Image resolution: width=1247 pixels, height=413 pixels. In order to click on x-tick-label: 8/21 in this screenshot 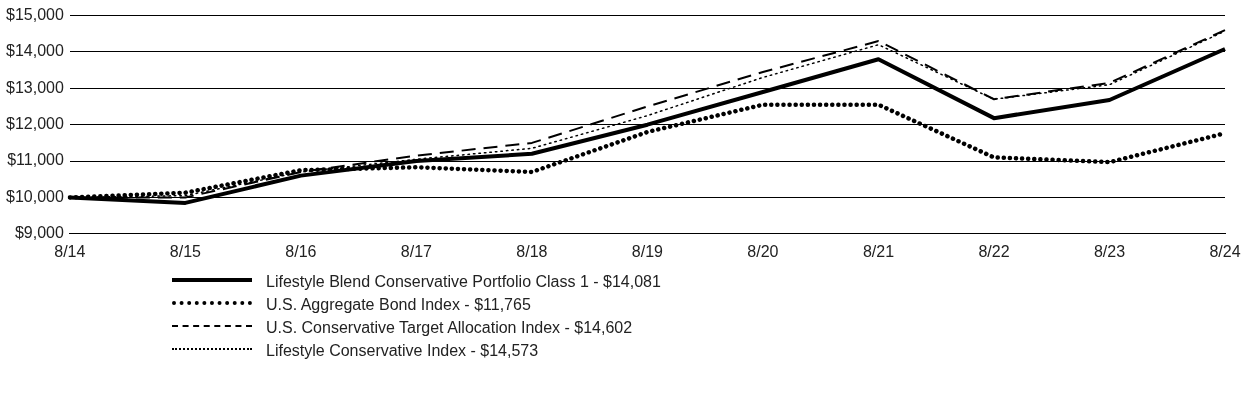, I will do `click(878, 251)`.